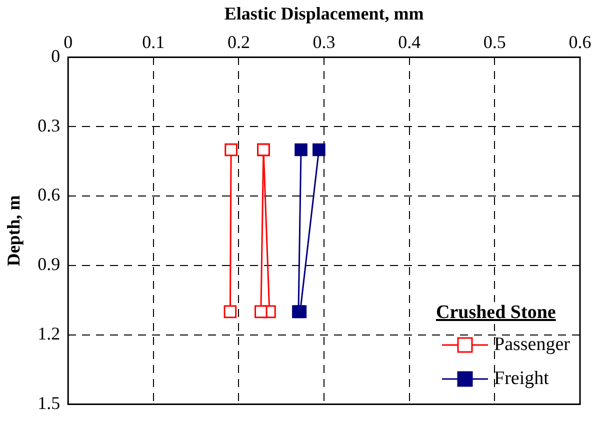 This screenshot has width=602, height=423. Describe the element at coordinates (68, 42) in the screenshot. I see `x-tick-label: 0` at that location.